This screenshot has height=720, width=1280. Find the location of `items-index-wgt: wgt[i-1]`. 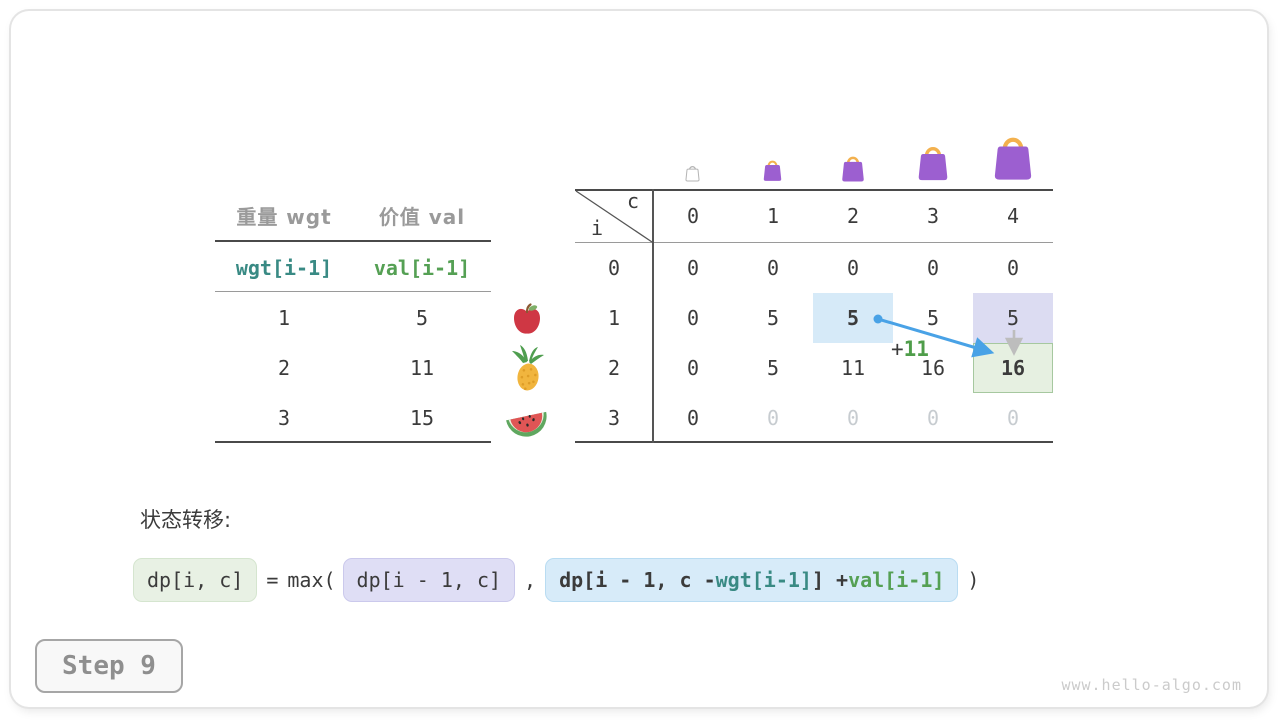

items-index-wgt: wgt[i-1] is located at coordinates (284, 268).